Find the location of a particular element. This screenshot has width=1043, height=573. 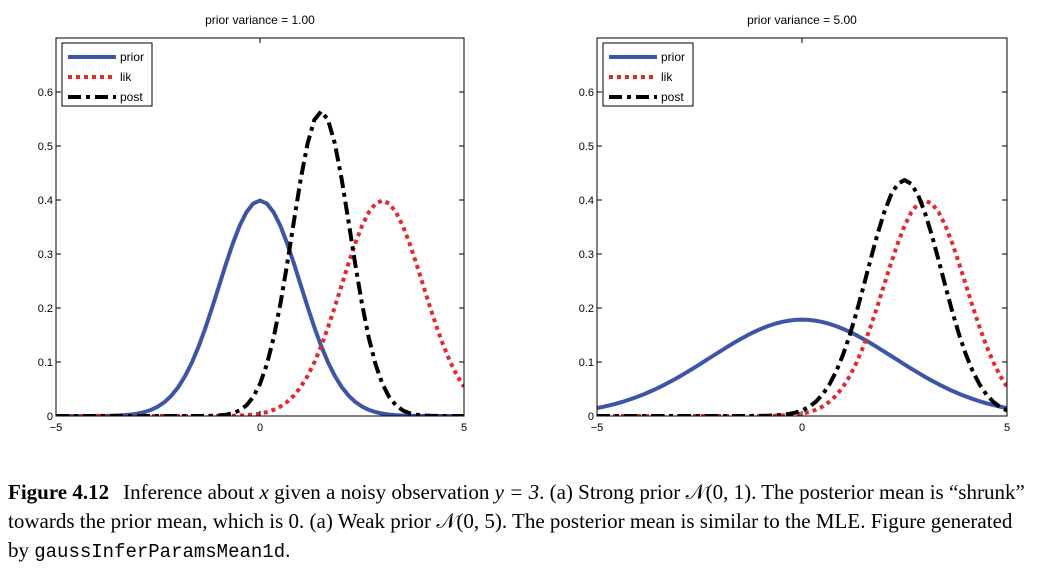

caption-text: given a noisy observation is located at coordinates (381, 492).